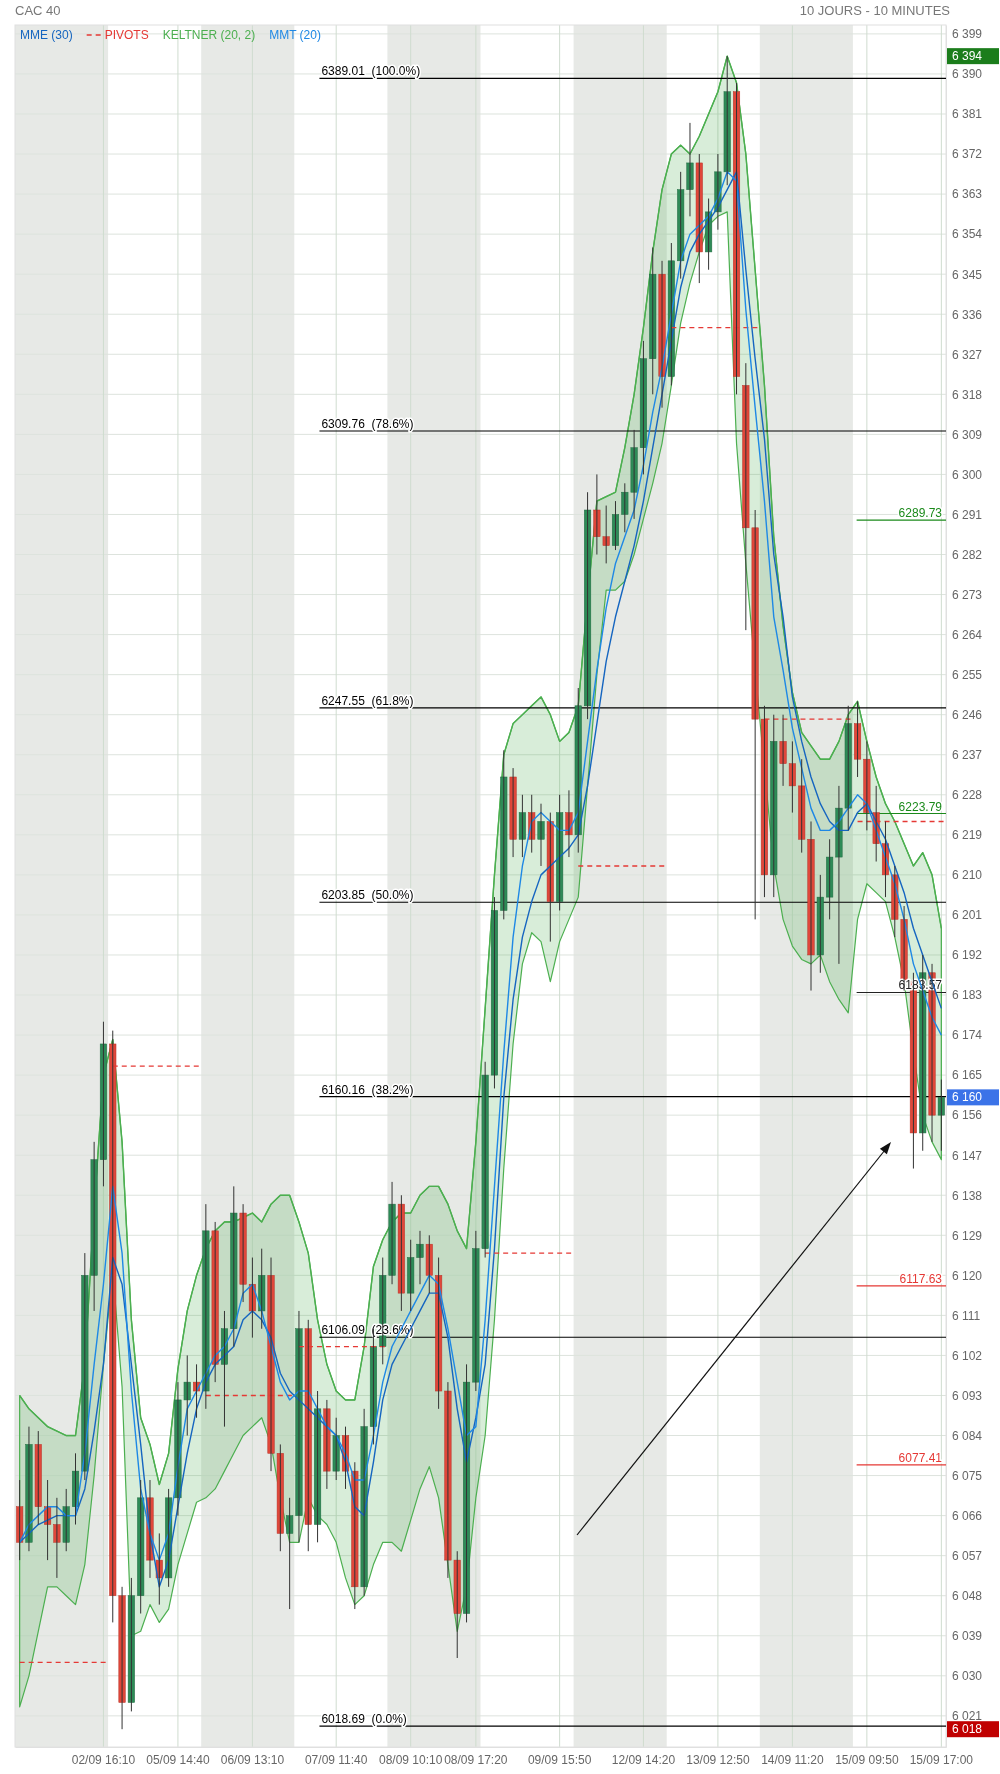 The width and height of the screenshot is (1000, 1774). I want to click on text: 6 160, so click(967, 1097).